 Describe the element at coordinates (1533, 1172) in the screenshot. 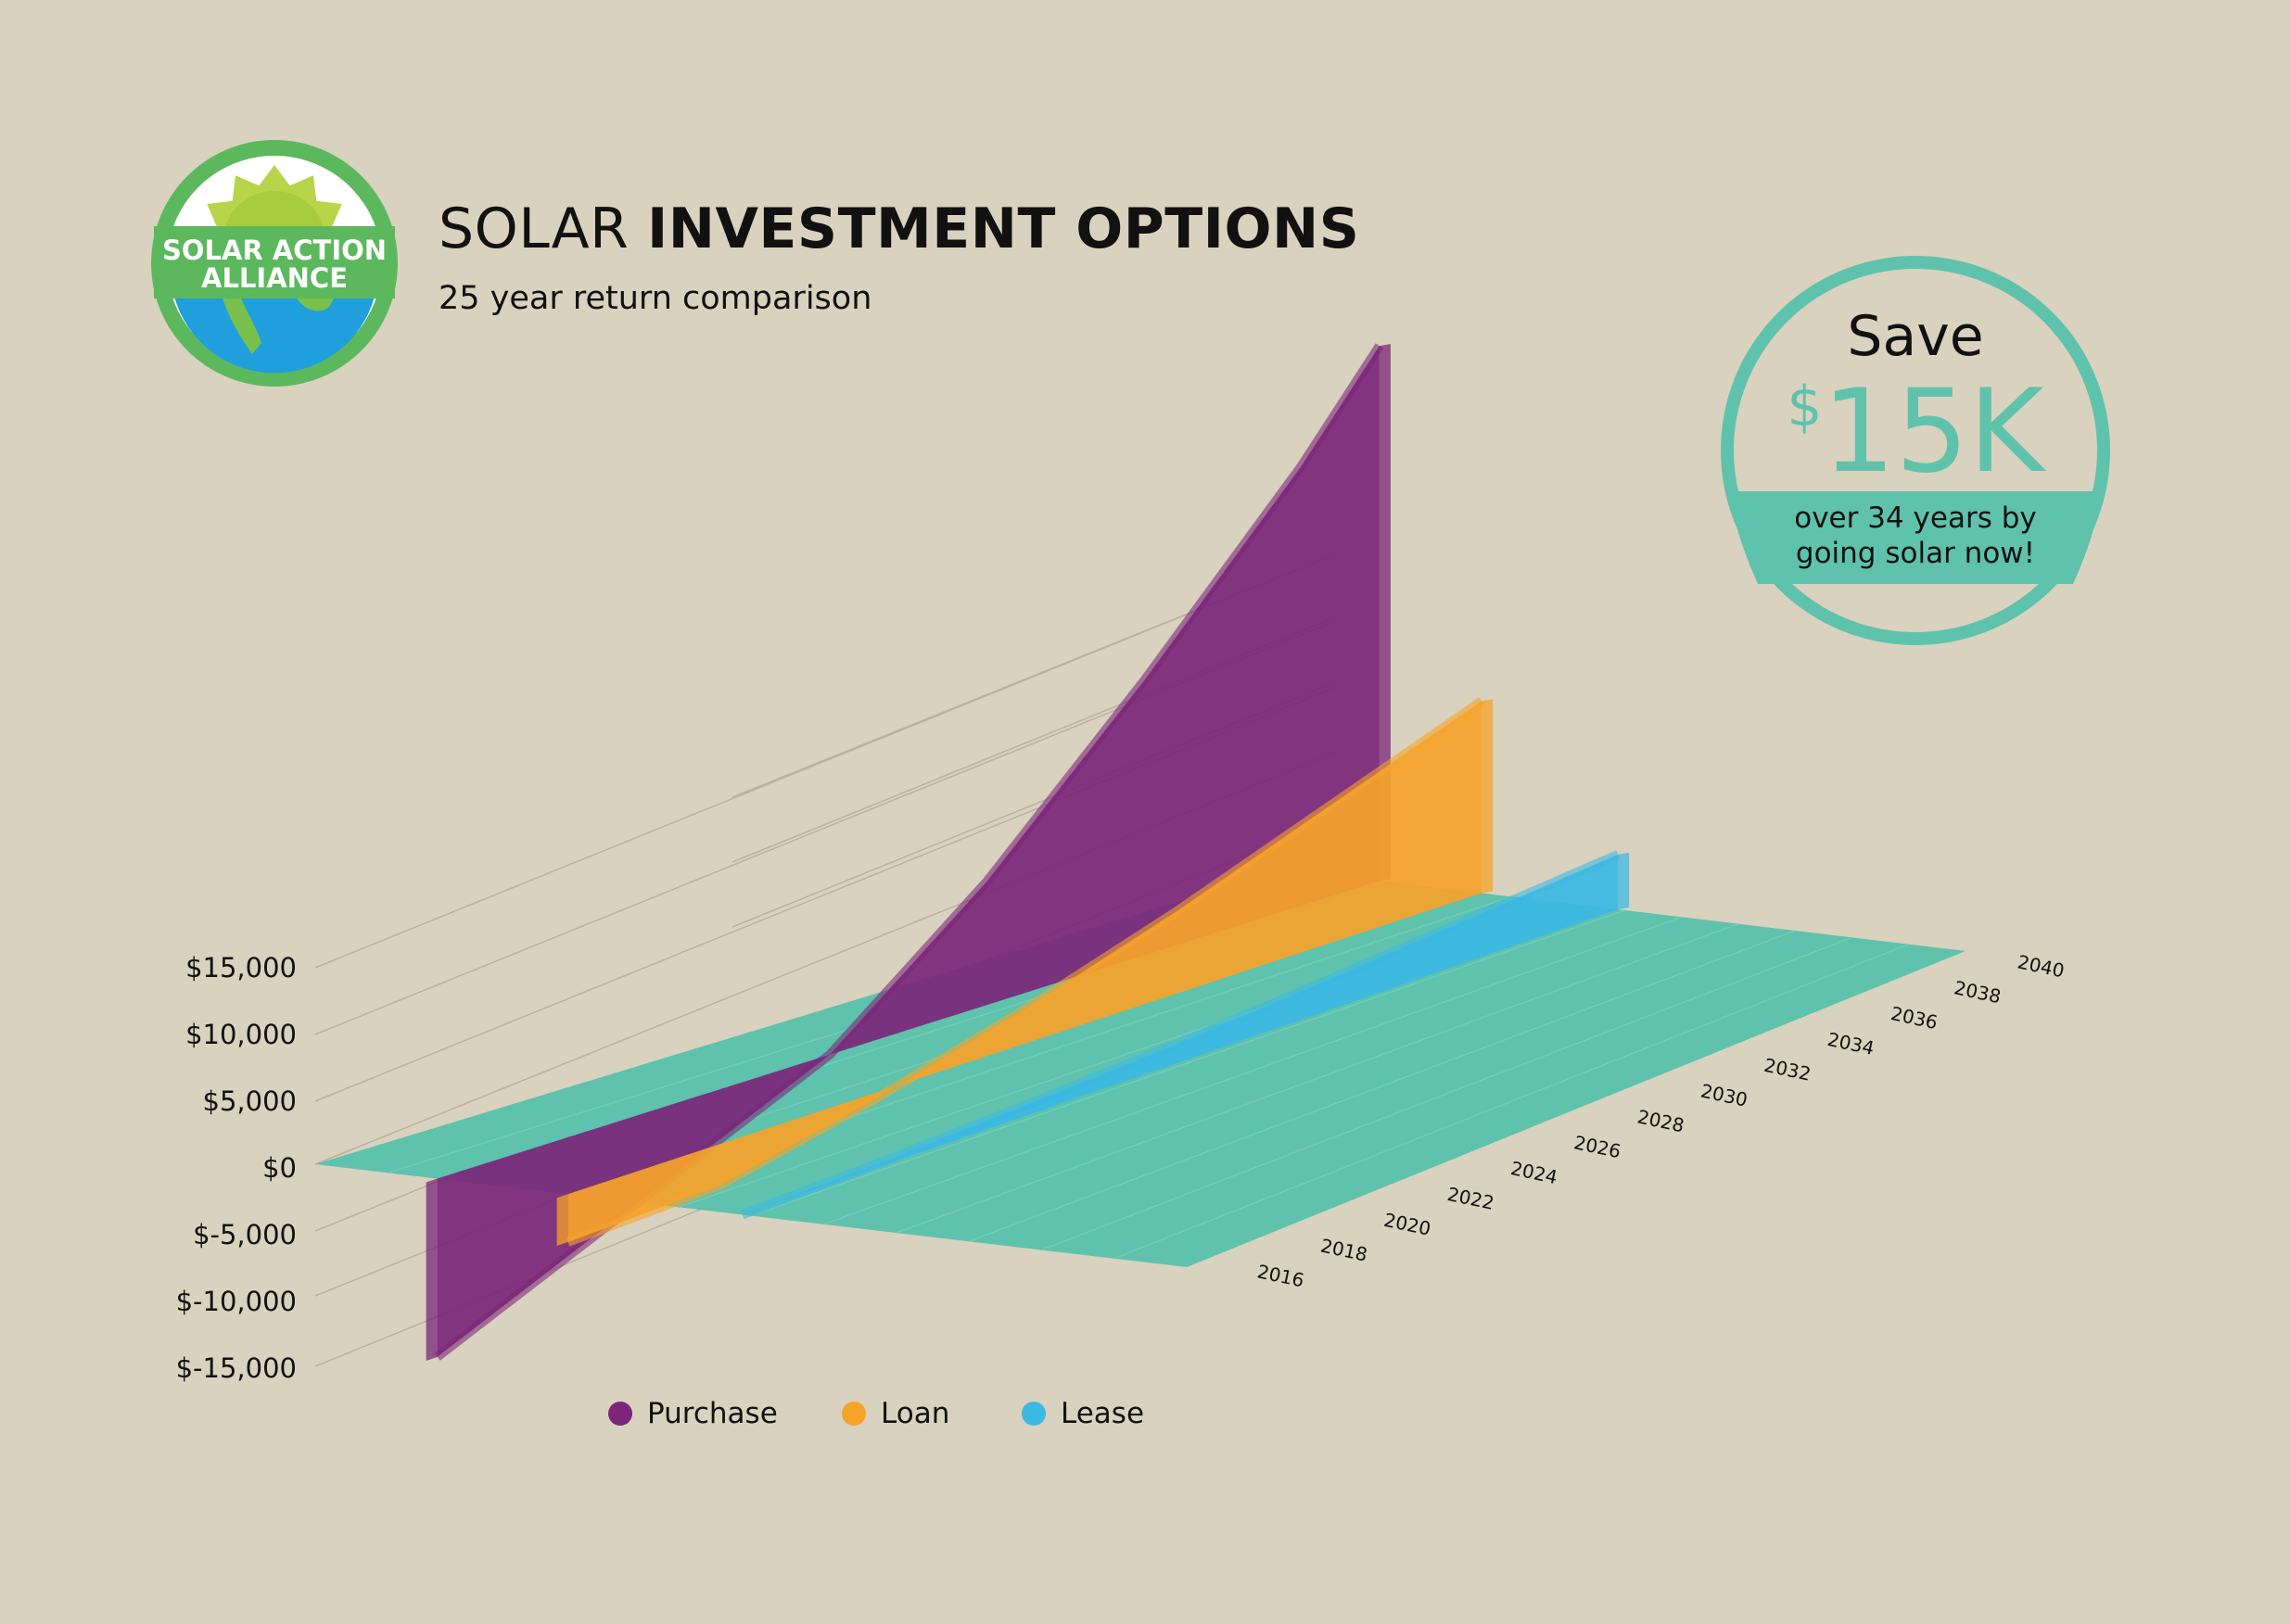

I see `x-tick-label: 2024` at that location.